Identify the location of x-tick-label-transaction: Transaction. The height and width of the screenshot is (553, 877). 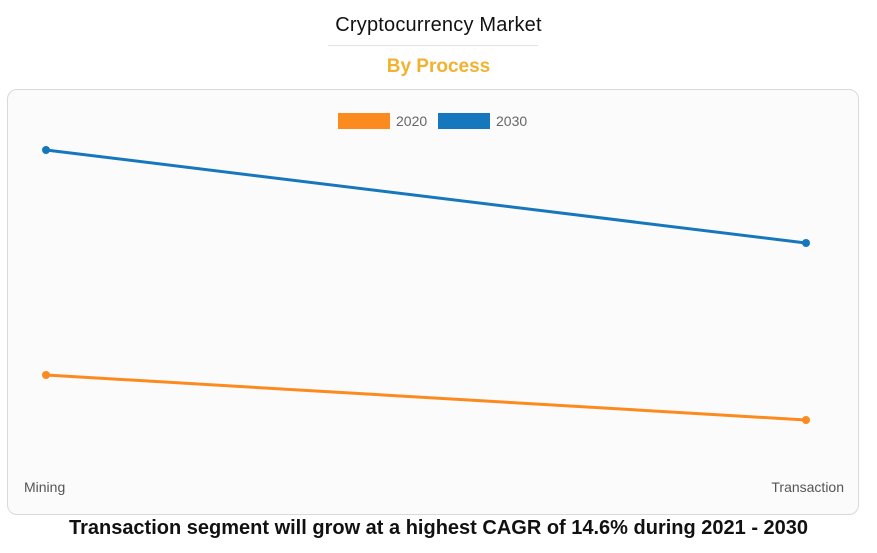
(807, 487).